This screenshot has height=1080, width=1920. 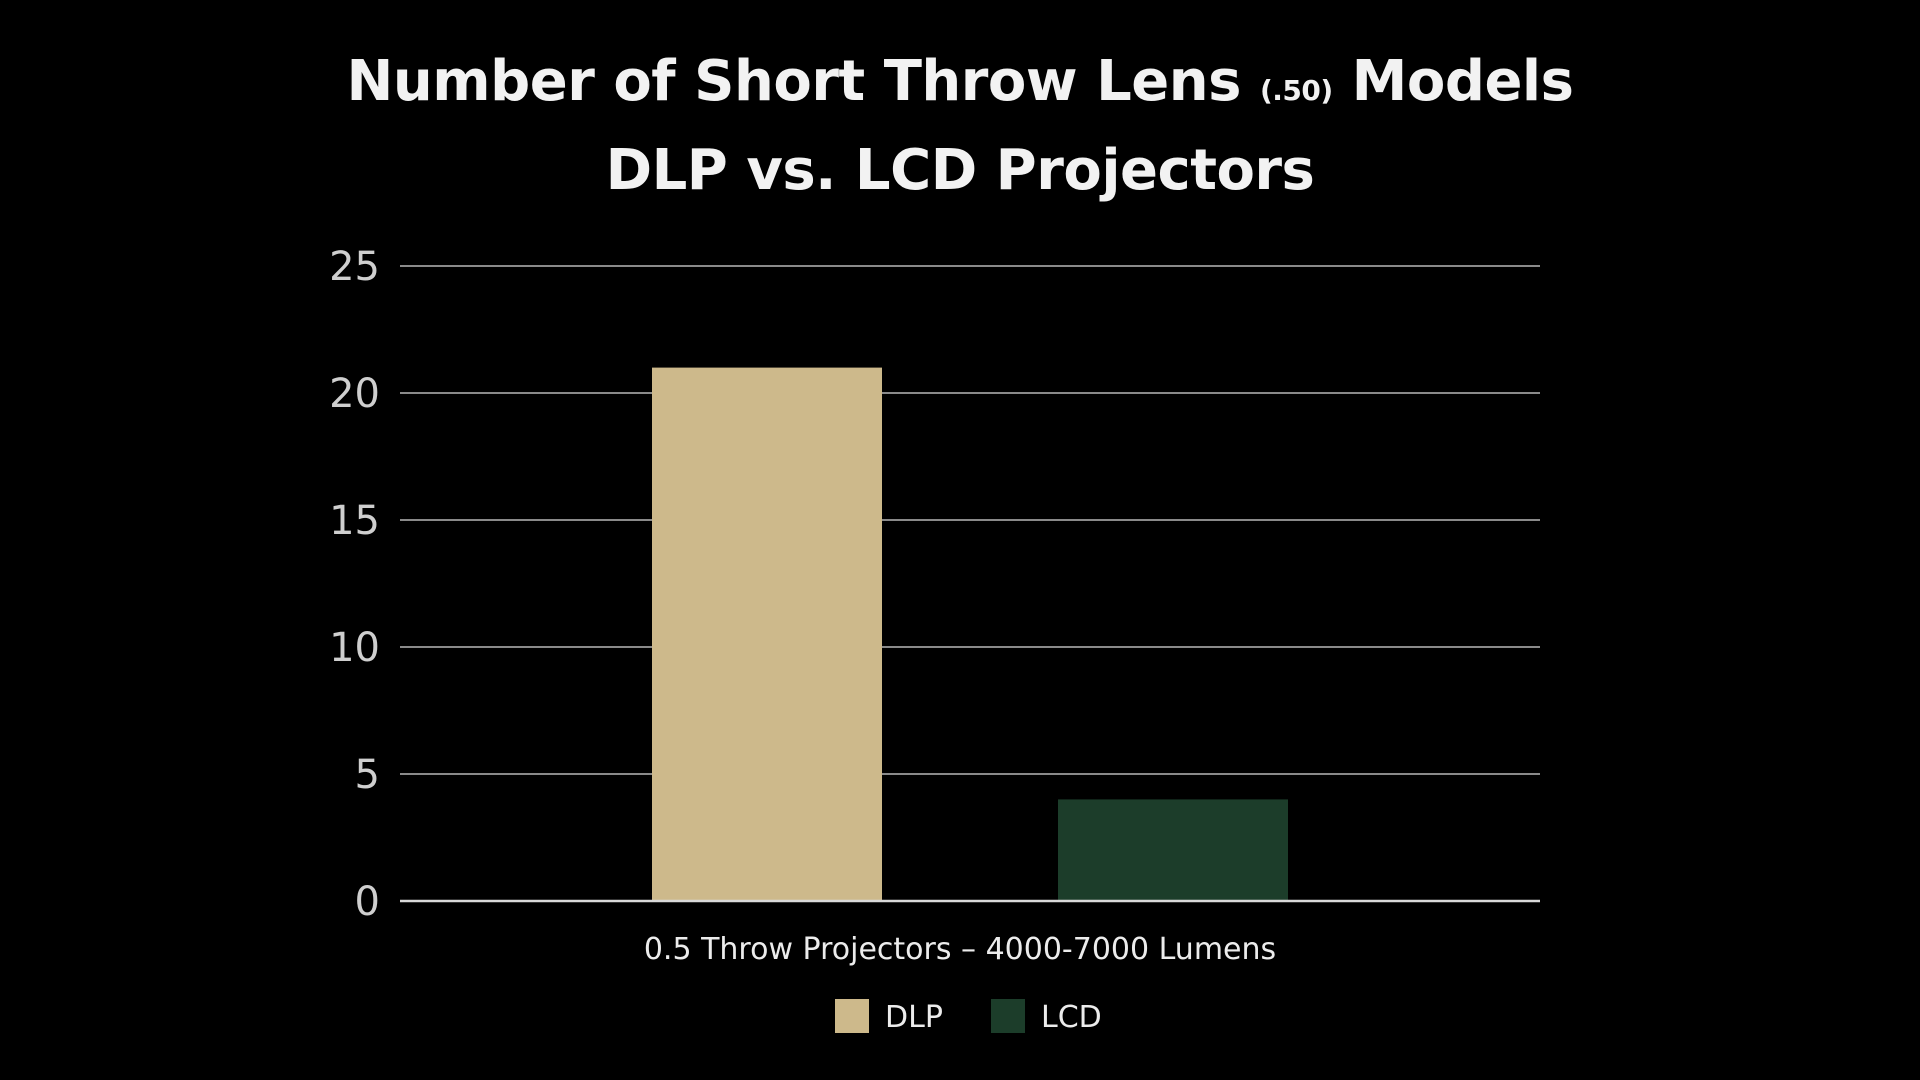 I want to click on chart-title-small: (.50), so click(x=1296, y=90).